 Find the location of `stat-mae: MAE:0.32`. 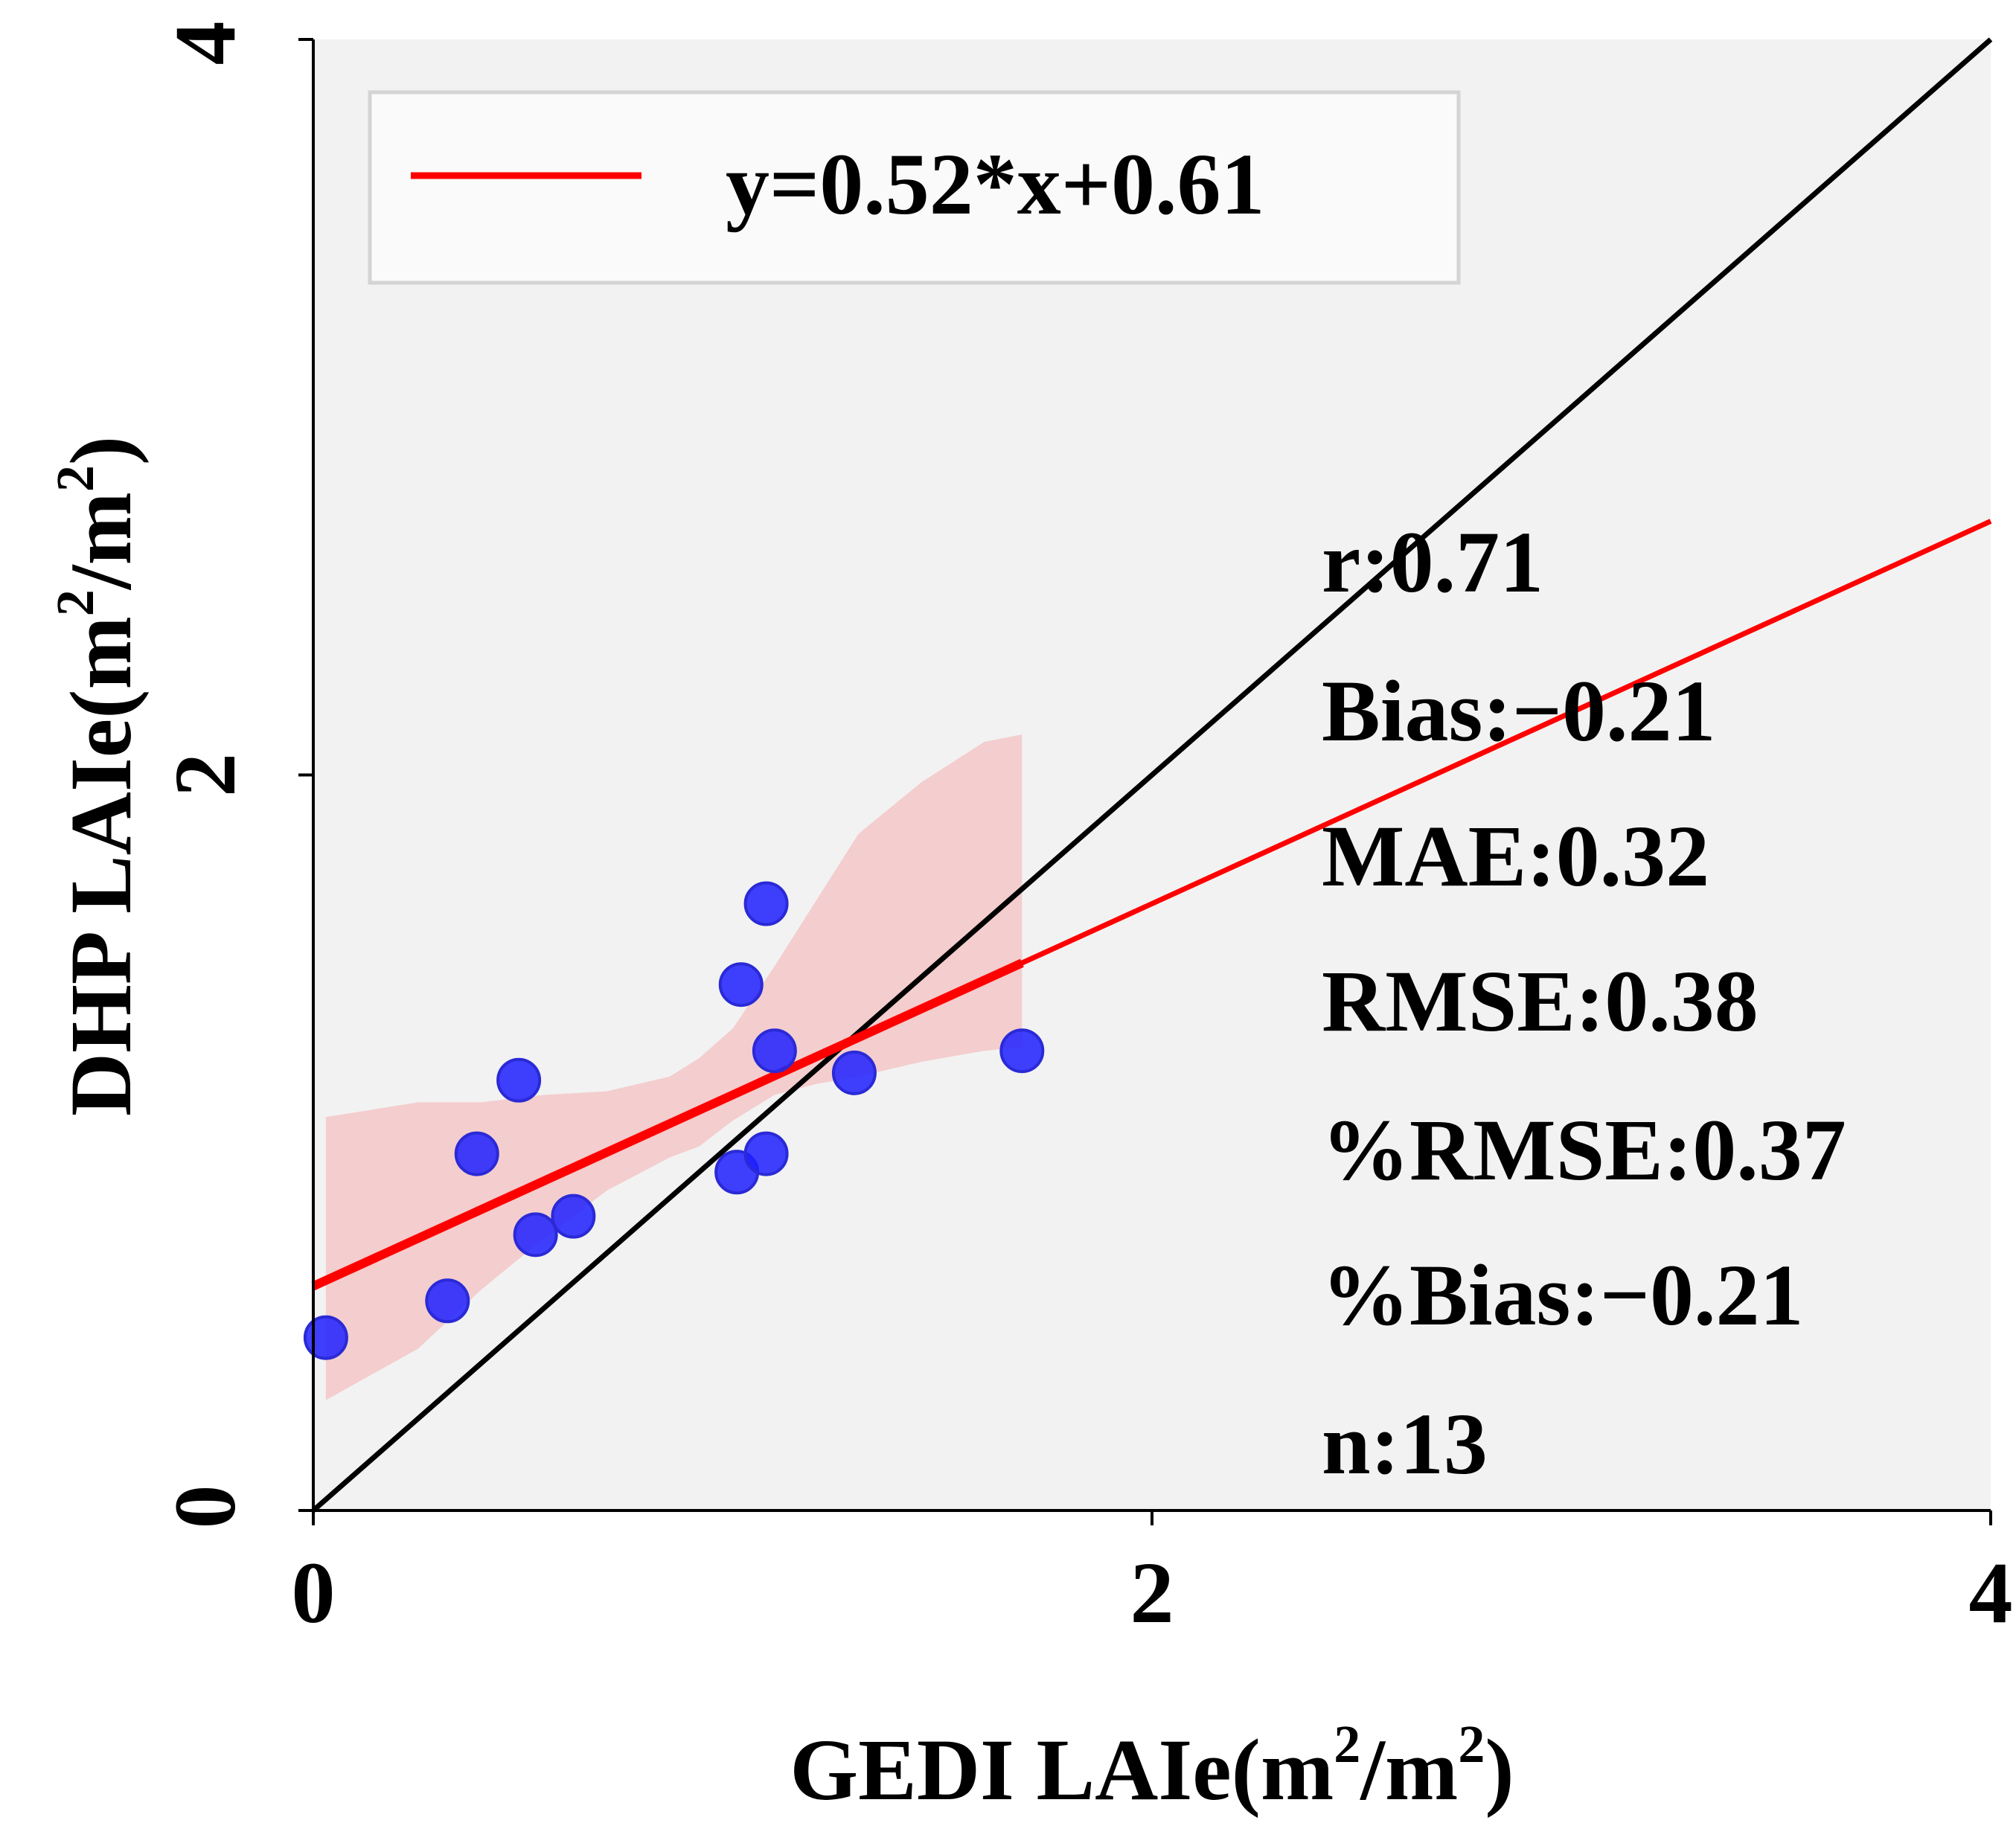

stat-mae: MAE:0.32 is located at coordinates (1515, 856).